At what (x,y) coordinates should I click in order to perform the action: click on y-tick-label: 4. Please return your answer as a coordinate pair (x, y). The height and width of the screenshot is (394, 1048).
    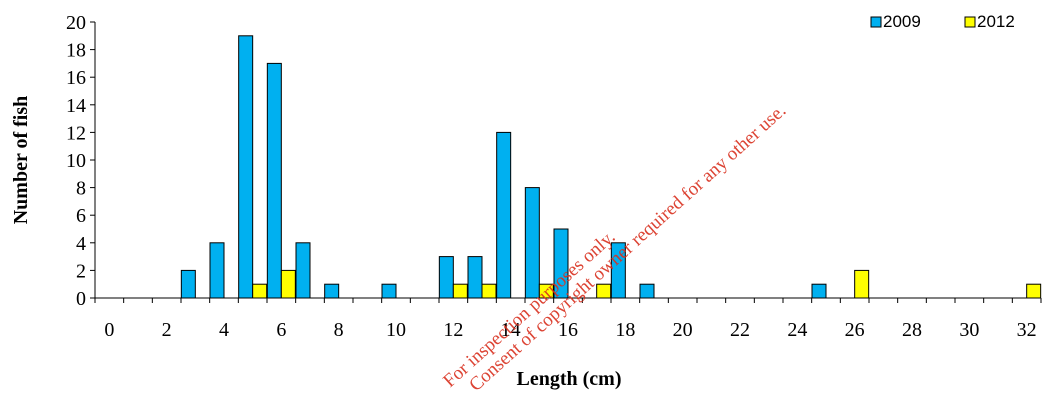
    Looking at the image, I should click on (81, 244).